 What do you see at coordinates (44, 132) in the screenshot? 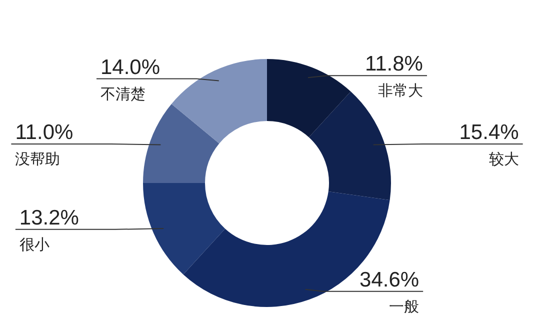
I see `data-label: 11.0%` at bounding box center [44, 132].